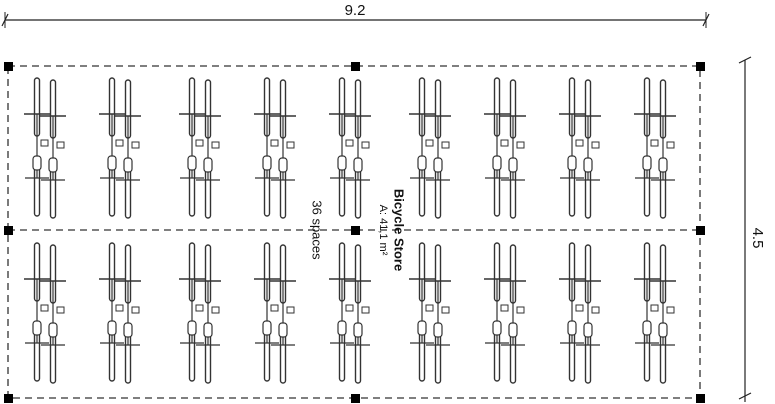 The image size is (775, 404). What do you see at coordinates (355, 10) in the screenshot?
I see `width-label: 9.2` at bounding box center [355, 10].